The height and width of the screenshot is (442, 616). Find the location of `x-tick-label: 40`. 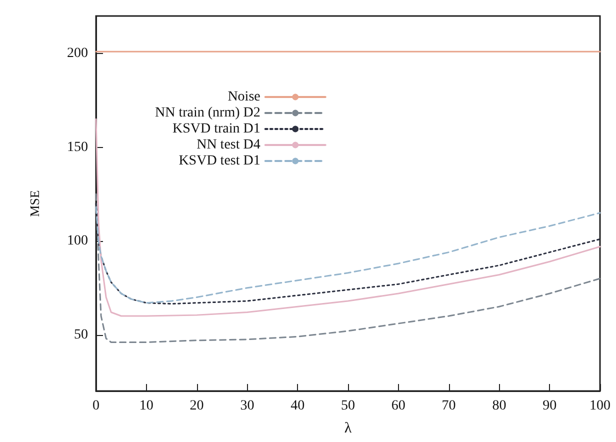

x-tick-label: 40 is located at coordinates (297, 406).